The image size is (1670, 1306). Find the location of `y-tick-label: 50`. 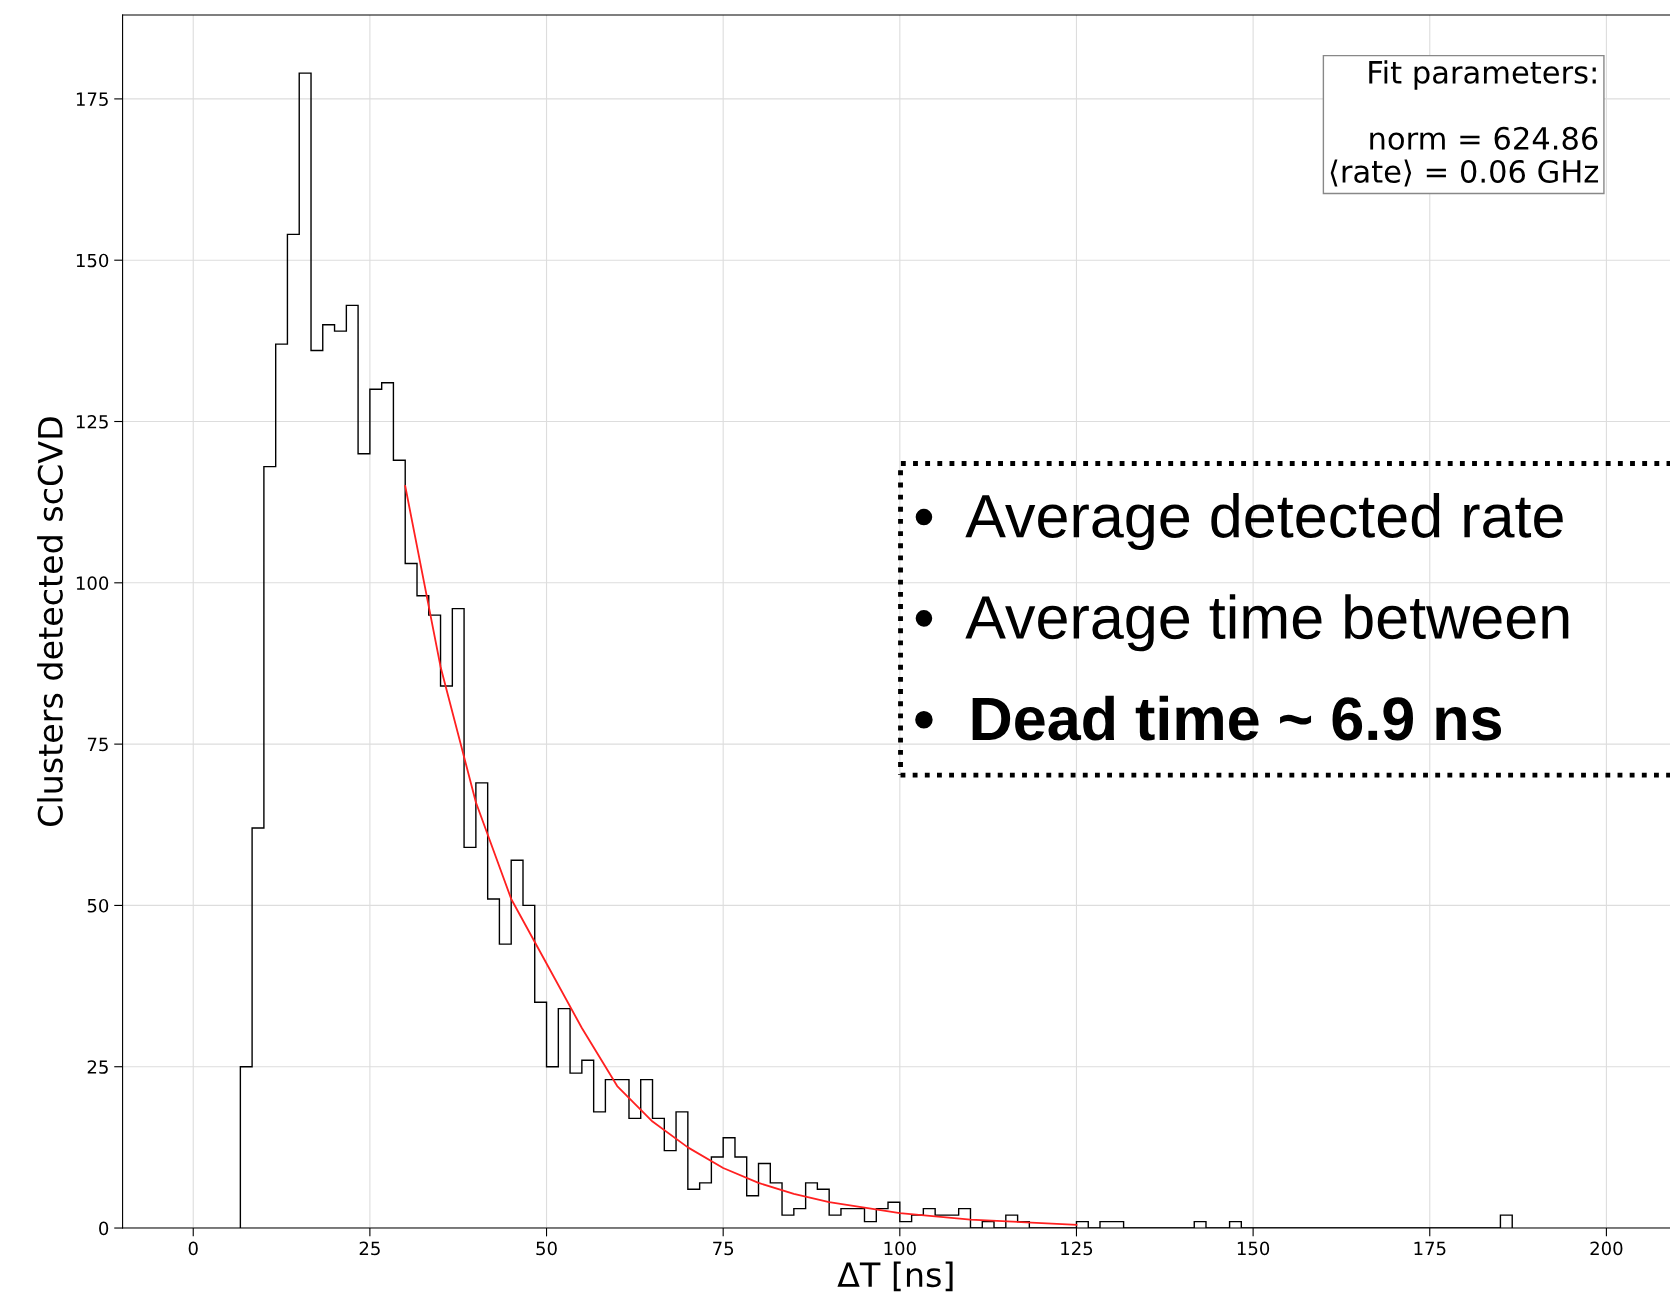

y-tick-label: 50 is located at coordinates (98, 905).